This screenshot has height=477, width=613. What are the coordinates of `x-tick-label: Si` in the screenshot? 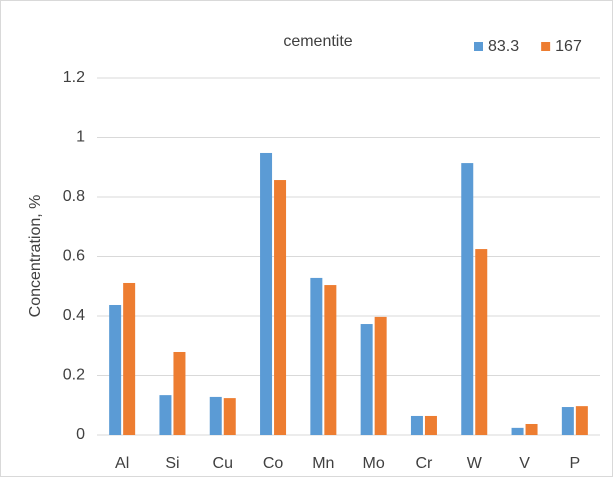 It's located at (172, 463).